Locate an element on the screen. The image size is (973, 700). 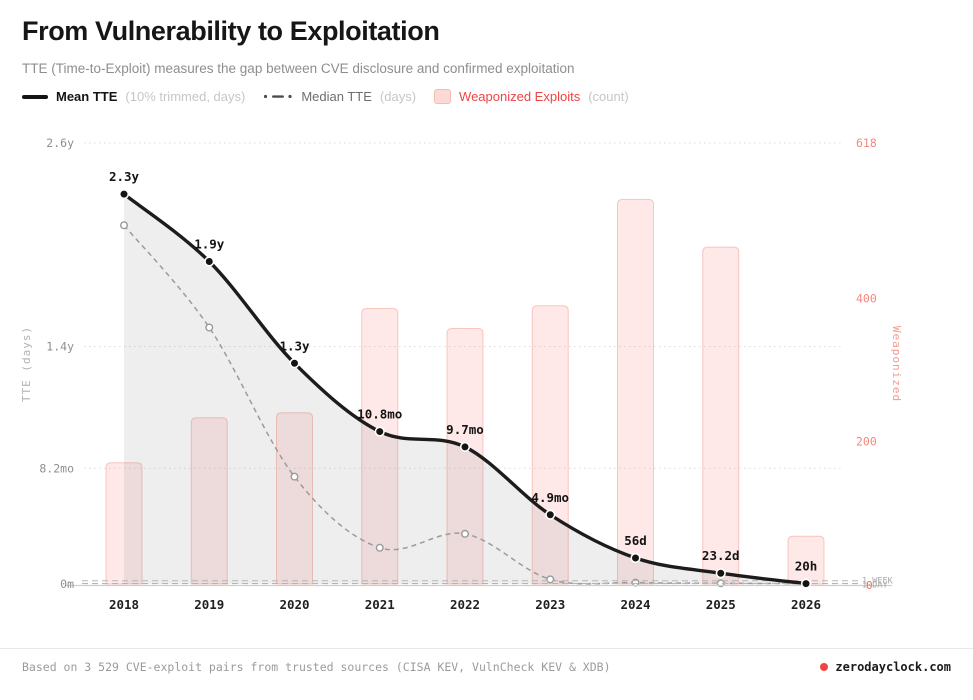
bar-2023 is located at coordinates (550, 445).